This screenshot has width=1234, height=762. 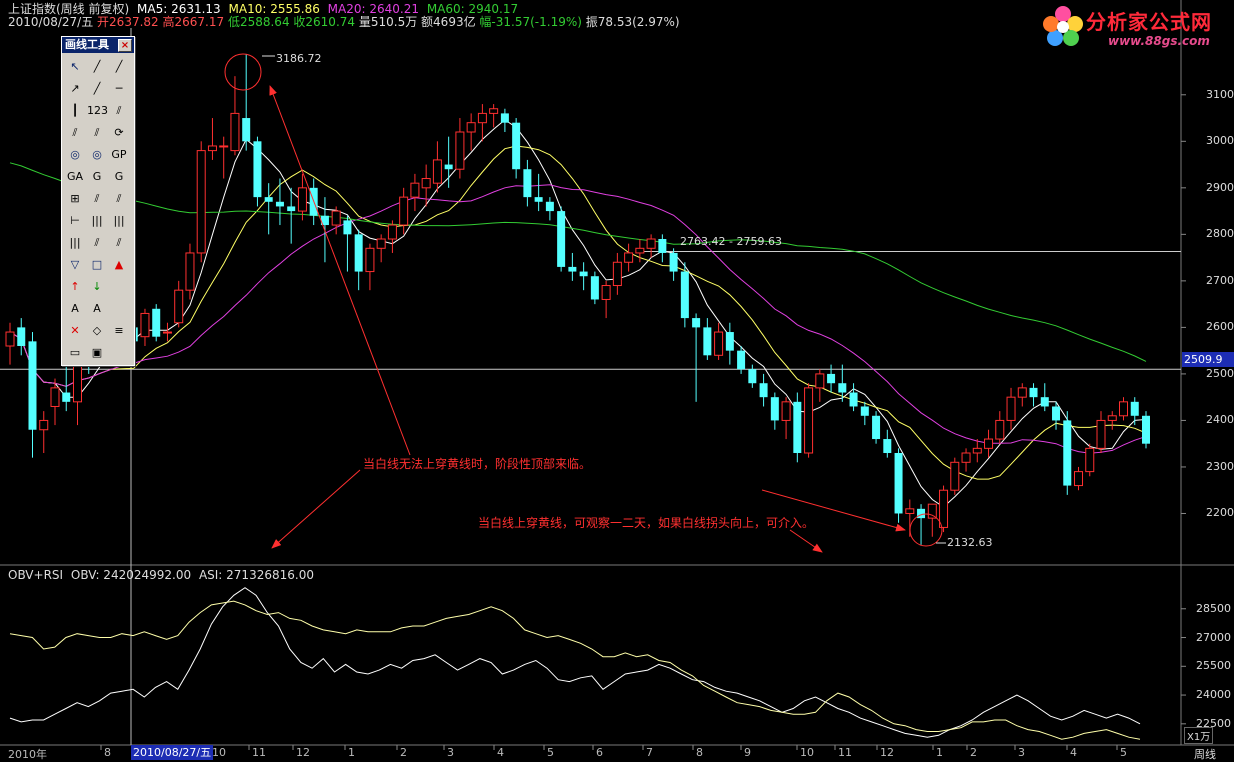 I want to click on drawing-tool-button: ◇, so click(x=97, y=330).